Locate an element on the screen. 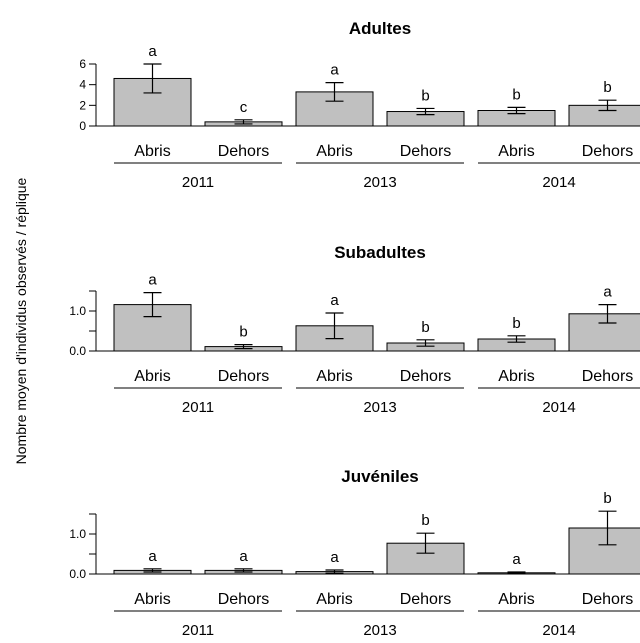 This screenshot has width=640, height=643. panel-title: Subadultes is located at coordinates (380, 252).